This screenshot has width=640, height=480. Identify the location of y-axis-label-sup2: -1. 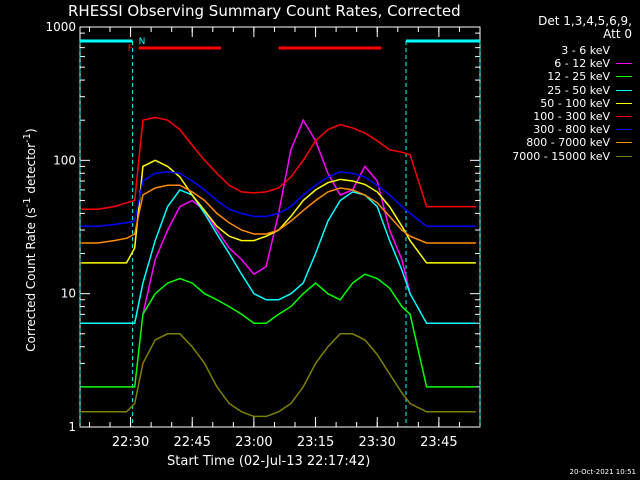
(27, 137).